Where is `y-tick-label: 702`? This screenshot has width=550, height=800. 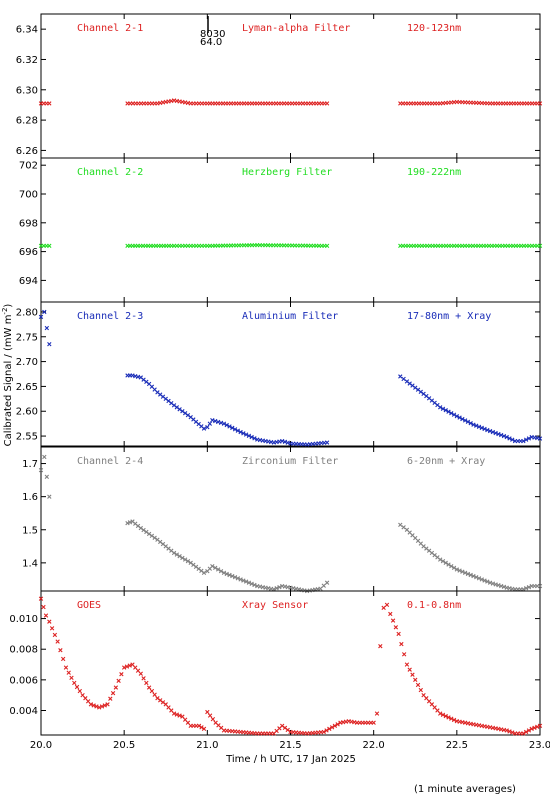
y-tick-label: 702 is located at coordinates (28, 166).